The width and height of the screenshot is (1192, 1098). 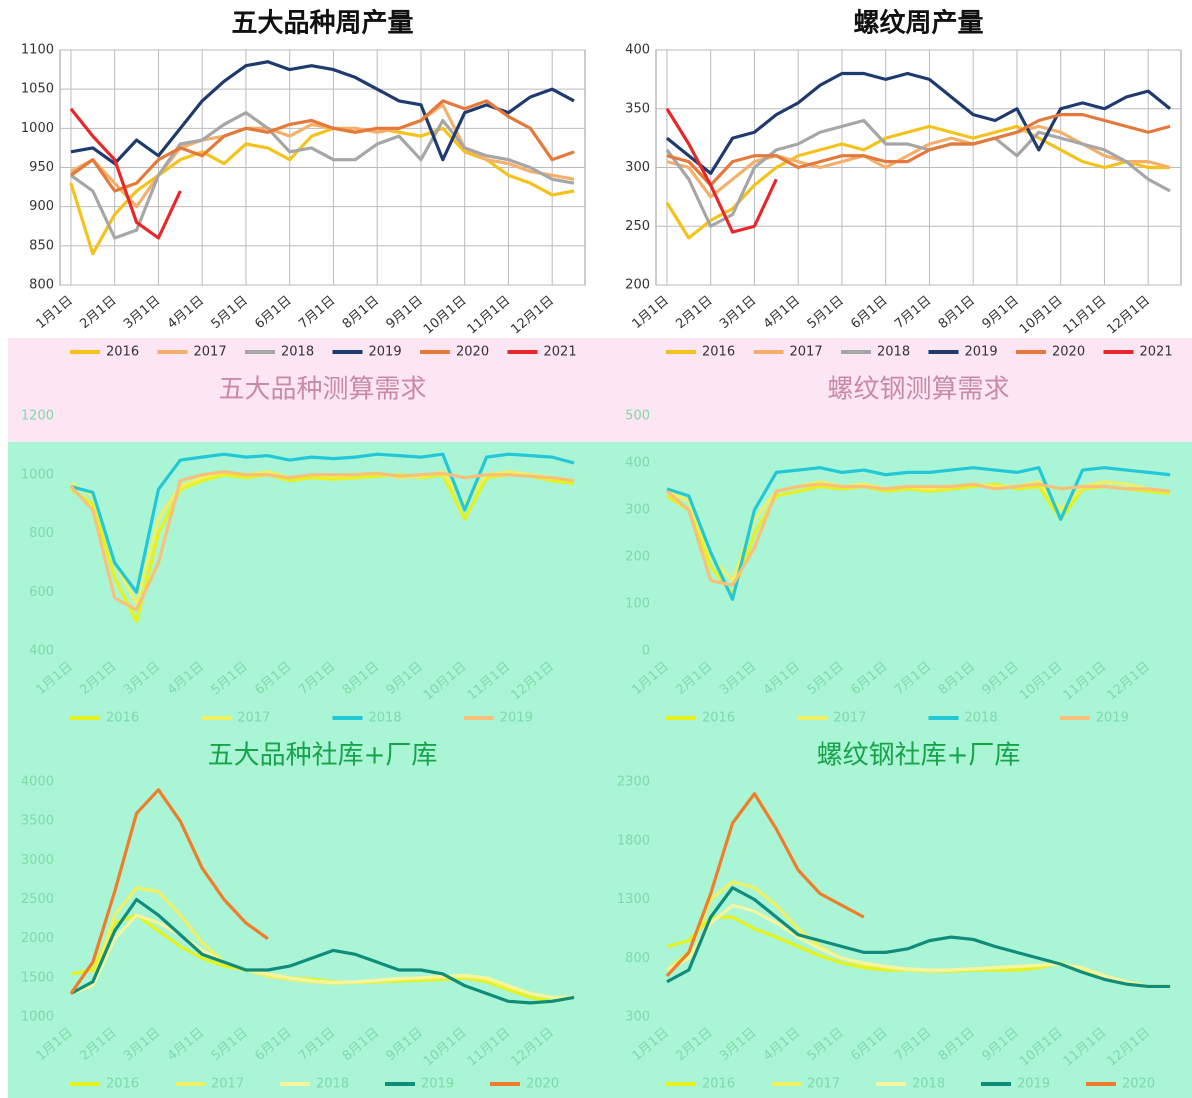 I want to click on y-tick-label: 2000, so click(x=37, y=938).